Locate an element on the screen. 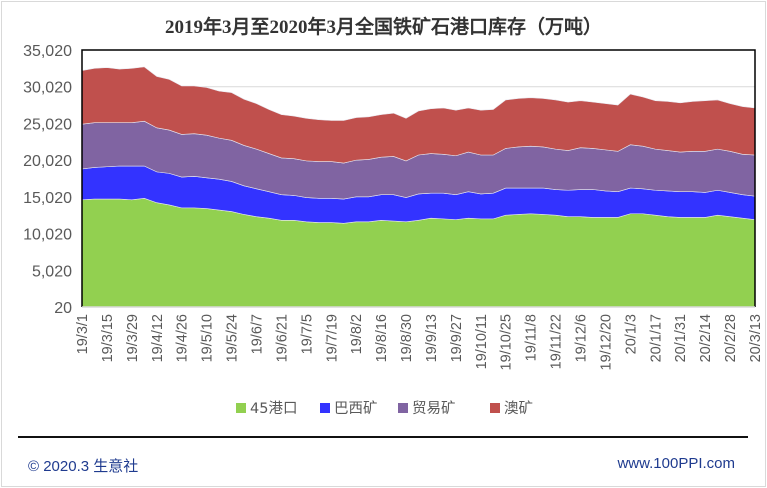 The height and width of the screenshot is (488, 767). x-tick-label: 20/2/28 is located at coordinates (731, 338).